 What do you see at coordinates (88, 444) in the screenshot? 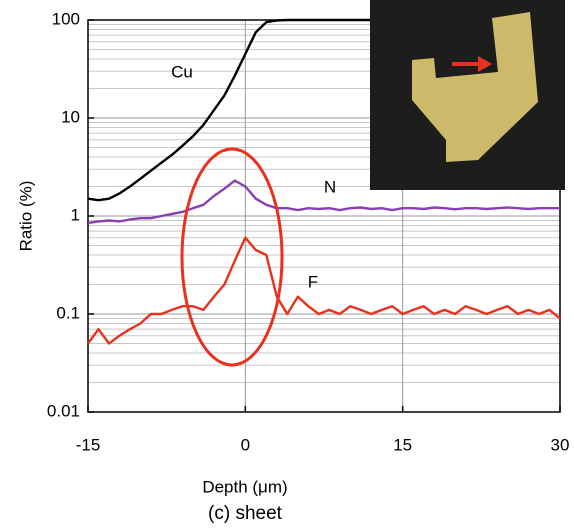
I see `x-tick-label: -15` at bounding box center [88, 444].